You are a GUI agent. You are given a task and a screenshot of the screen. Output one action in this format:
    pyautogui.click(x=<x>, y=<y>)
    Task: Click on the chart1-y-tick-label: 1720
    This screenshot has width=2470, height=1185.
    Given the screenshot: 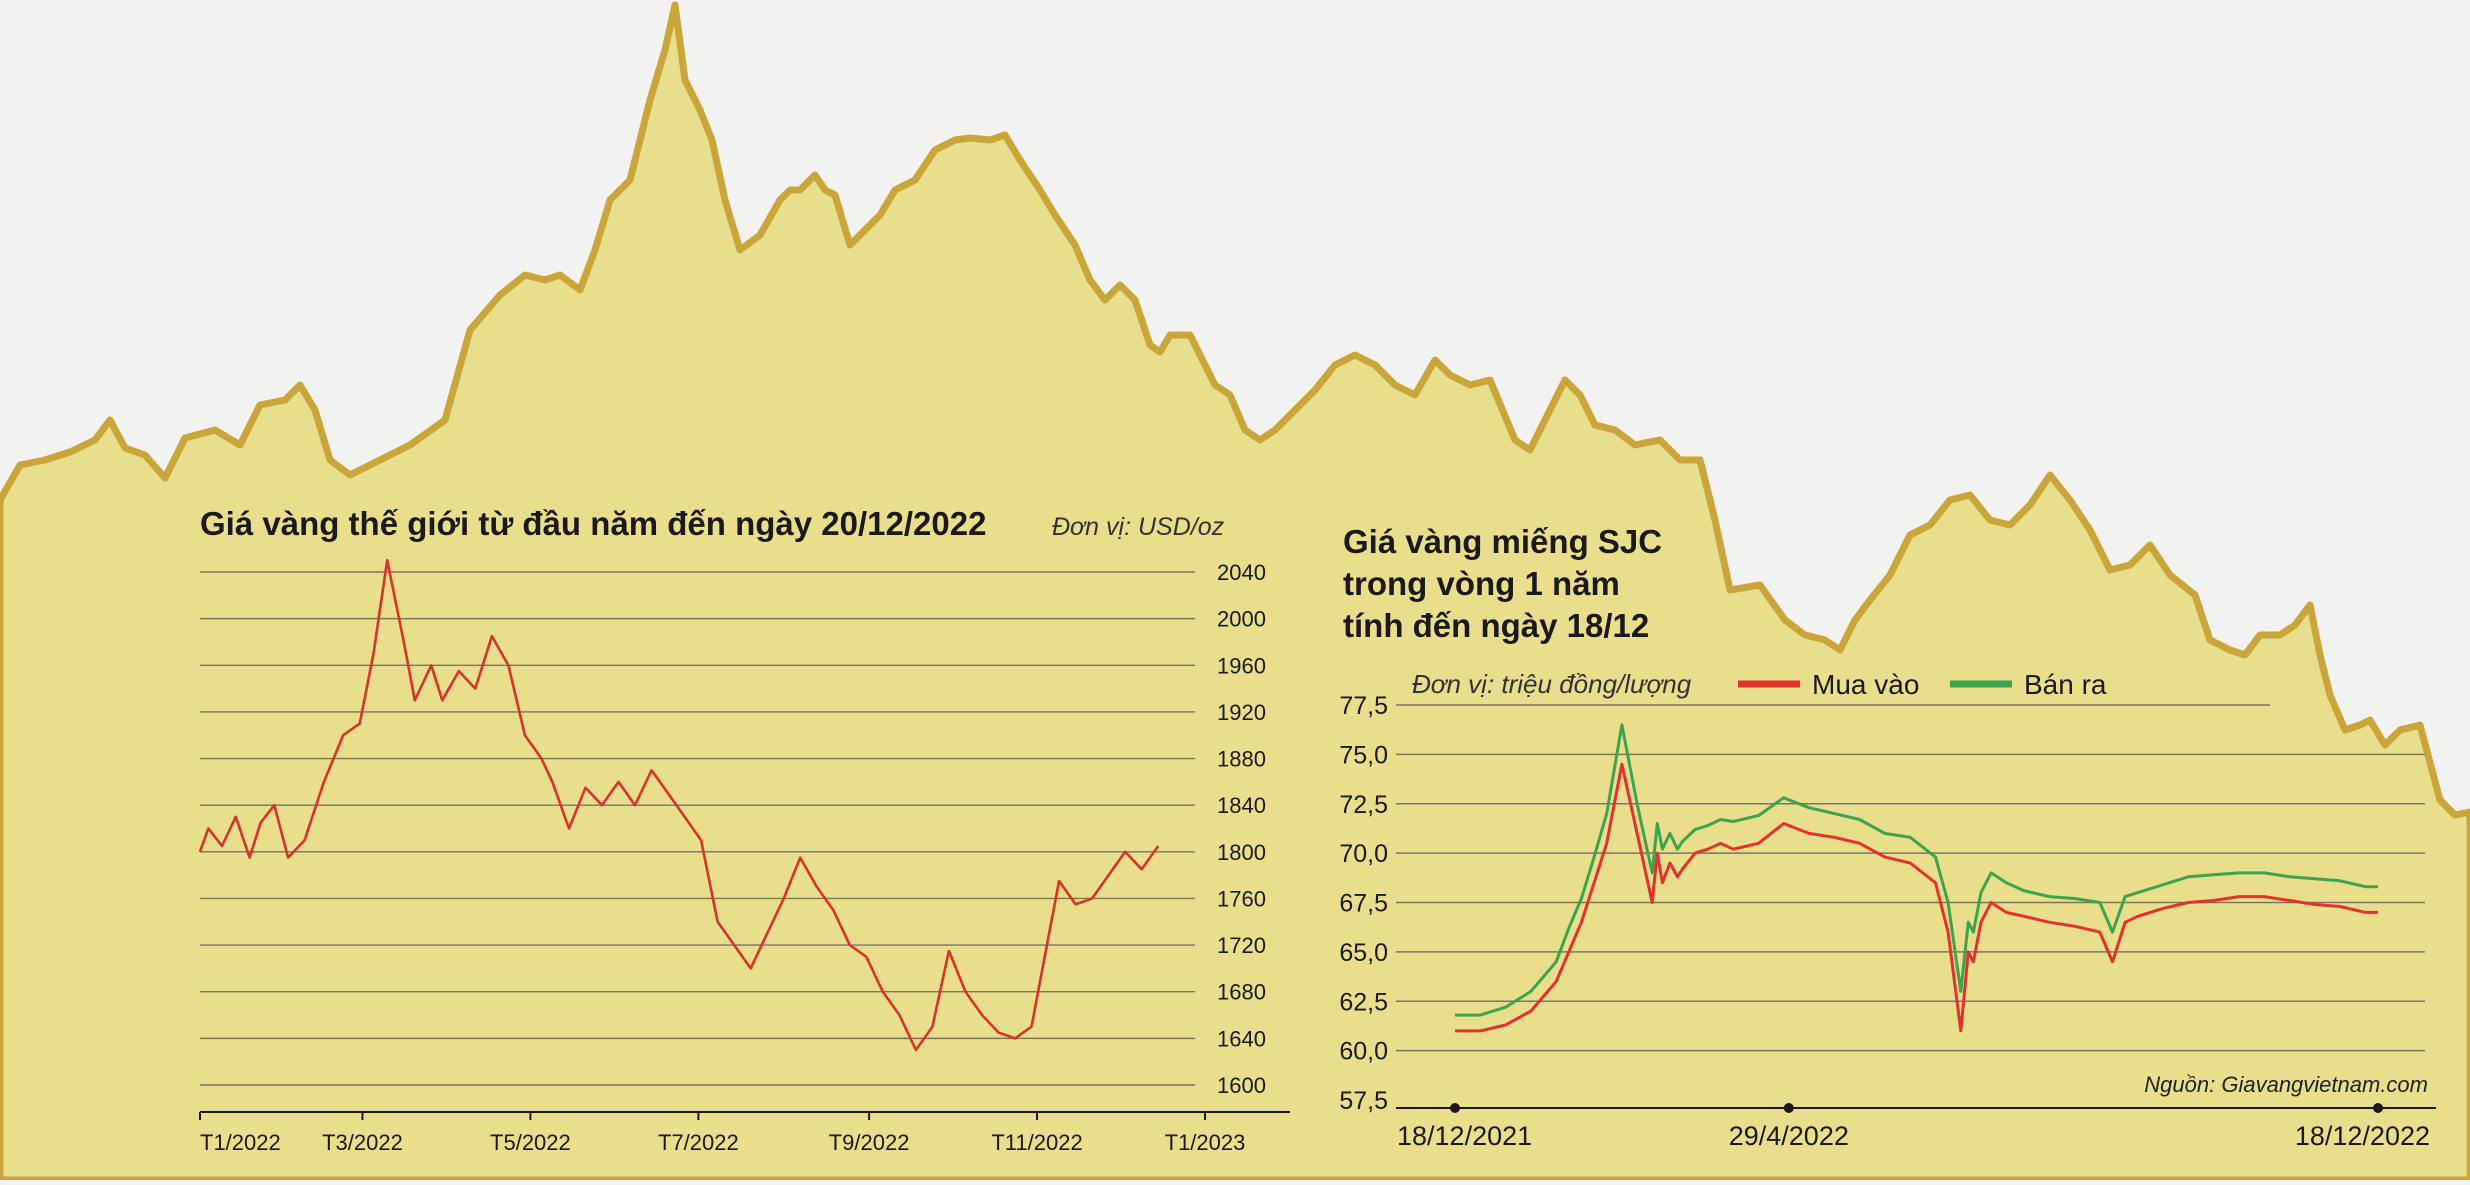 What is the action you would take?
    pyautogui.click(x=1241, y=945)
    